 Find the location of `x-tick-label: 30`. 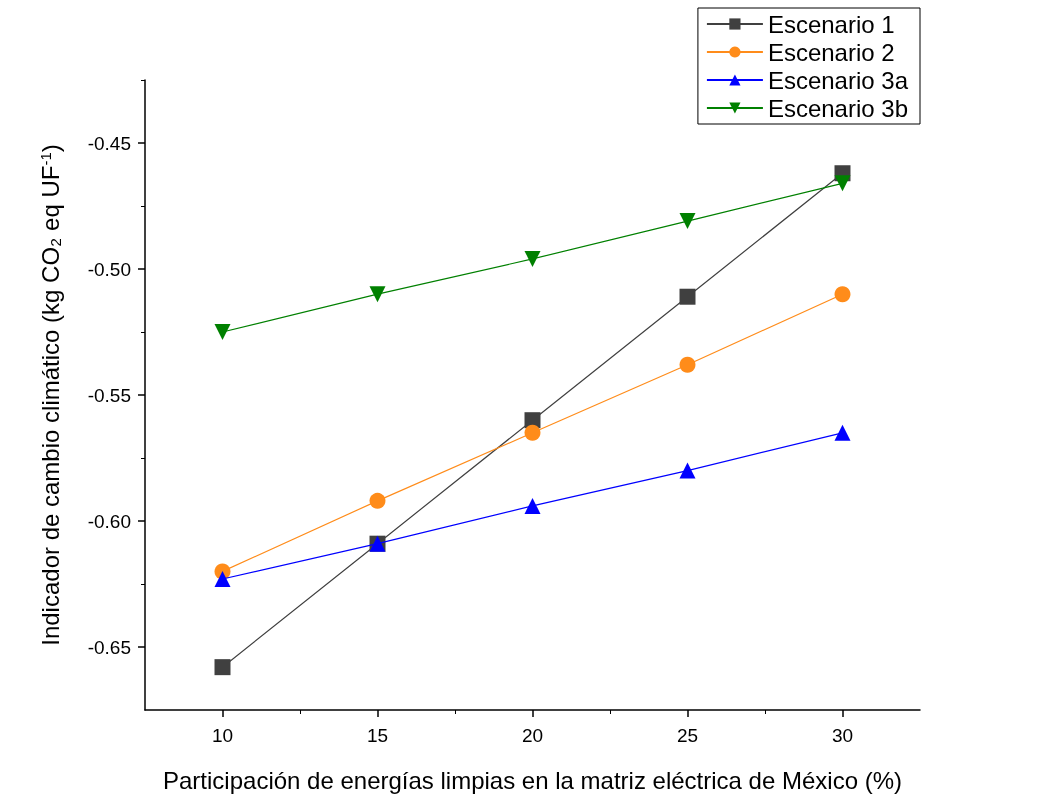

x-tick-label: 30 is located at coordinates (842, 735).